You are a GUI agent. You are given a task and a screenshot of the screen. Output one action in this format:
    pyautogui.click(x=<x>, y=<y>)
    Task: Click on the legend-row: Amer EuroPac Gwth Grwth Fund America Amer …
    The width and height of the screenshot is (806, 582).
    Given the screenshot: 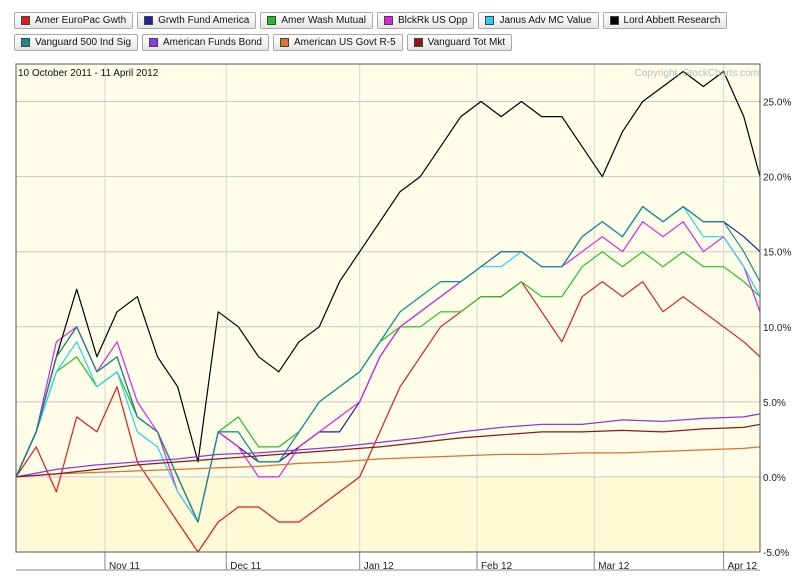 What is the action you would take?
    pyautogui.click(x=404, y=20)
    